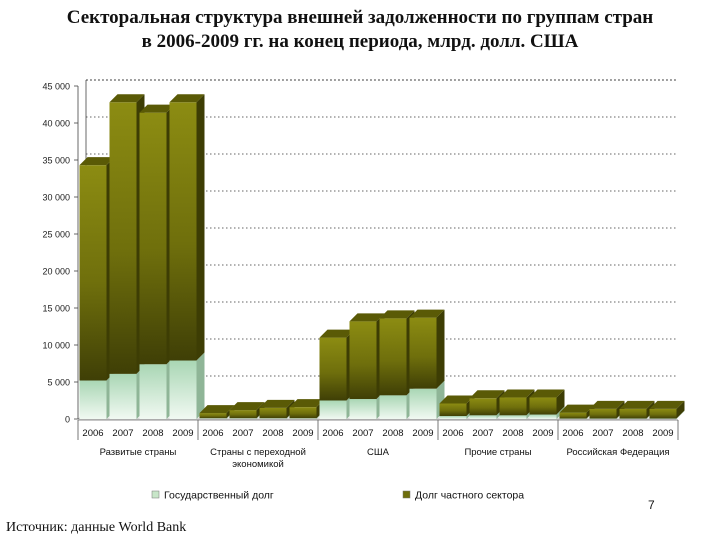  What do you see at coordinates (56, 124) in the screenshot?
I see `y-tick-label: 40 000` at bounding box center [56, 124].